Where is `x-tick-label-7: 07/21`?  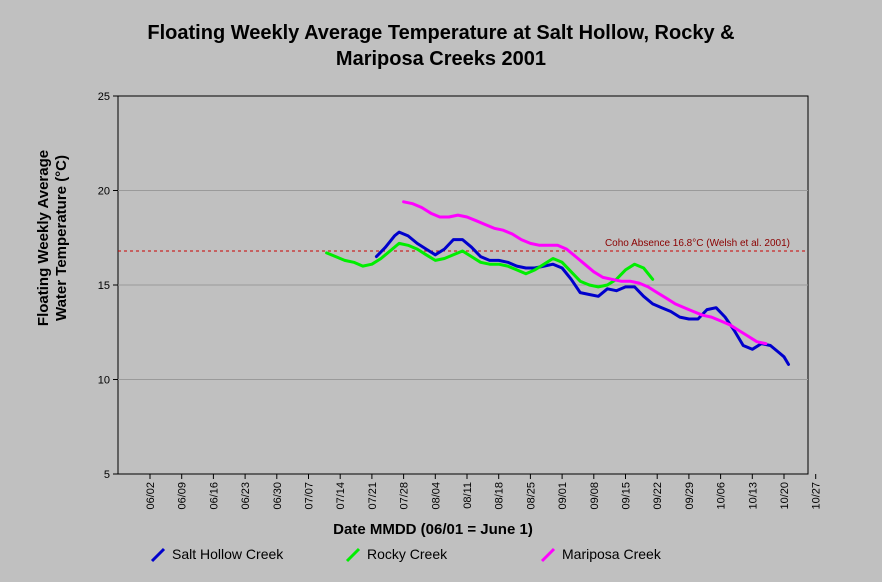
x-tick-label-7: 07/21 is located at coordinates (373, 496).